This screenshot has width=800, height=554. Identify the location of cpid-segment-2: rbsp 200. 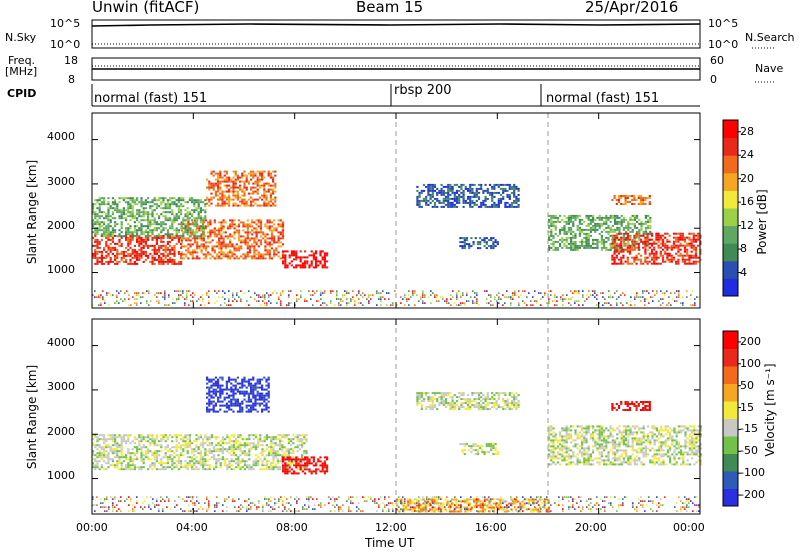
(423, 90).